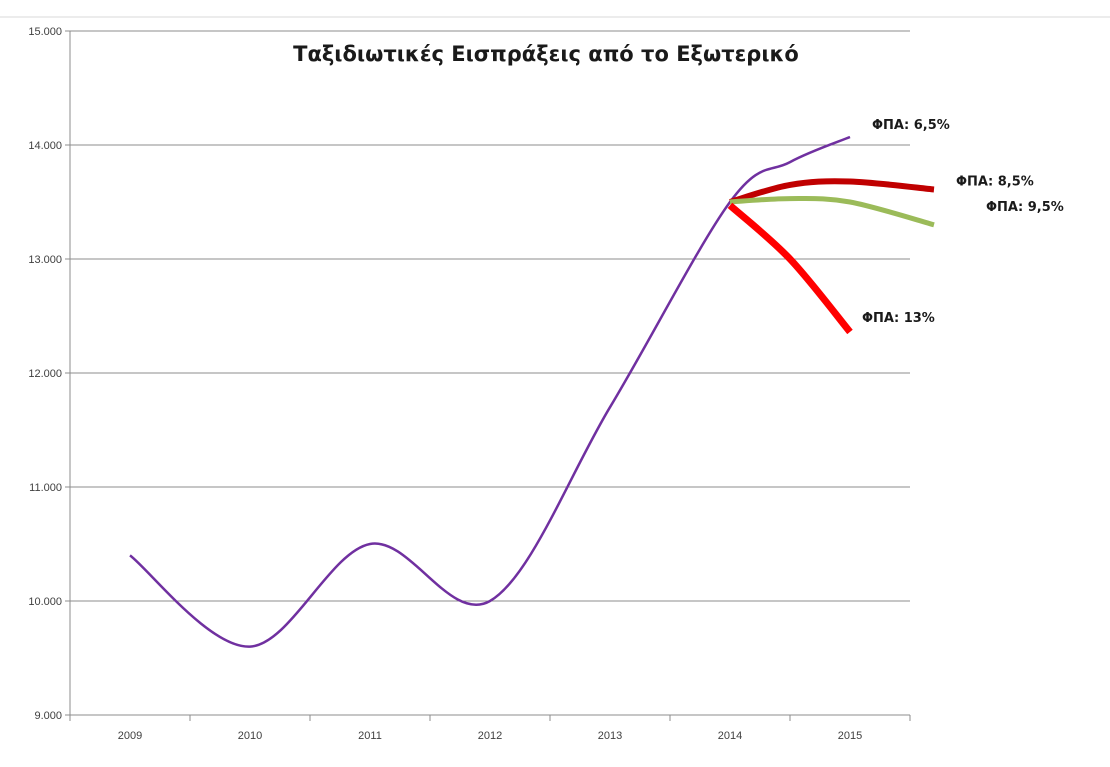 Image resolution: width=1110 pixels, height=767 pixels. Describe the element at coordinates (610, 736) in the screenshot. I see `x-tick-label: 2013` at that location.